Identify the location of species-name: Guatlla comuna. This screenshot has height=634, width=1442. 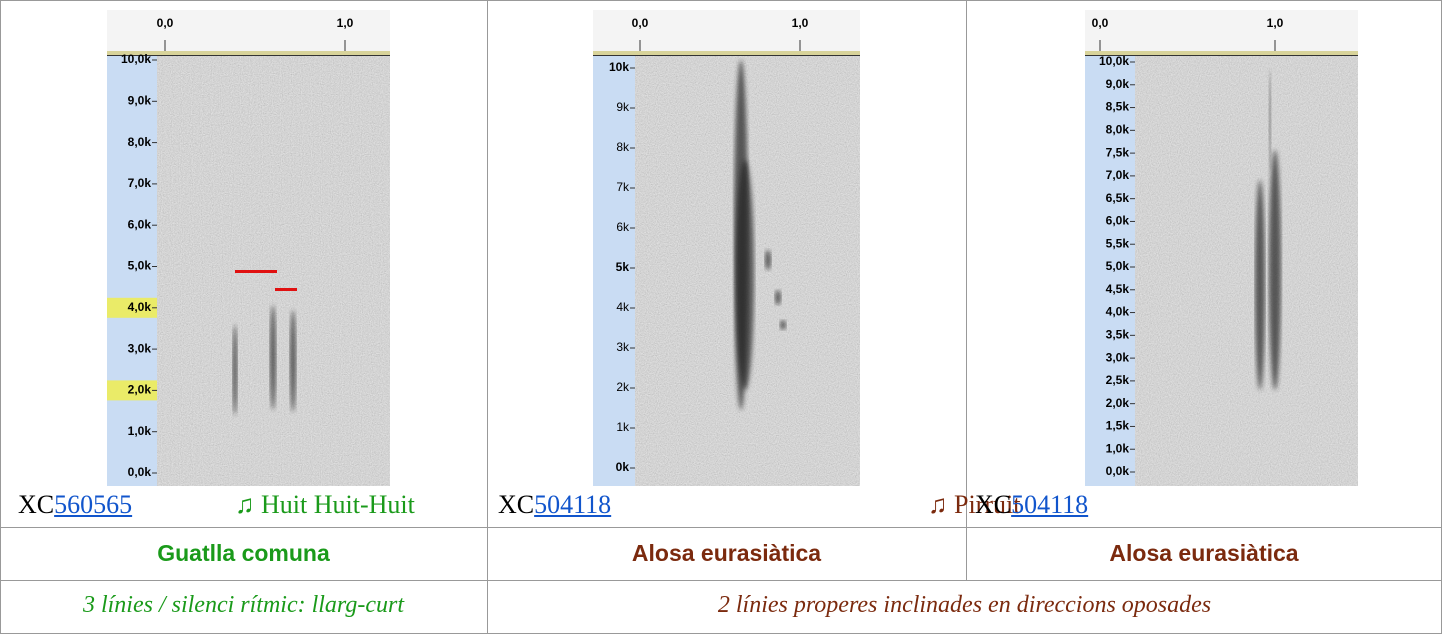
(243, 553).